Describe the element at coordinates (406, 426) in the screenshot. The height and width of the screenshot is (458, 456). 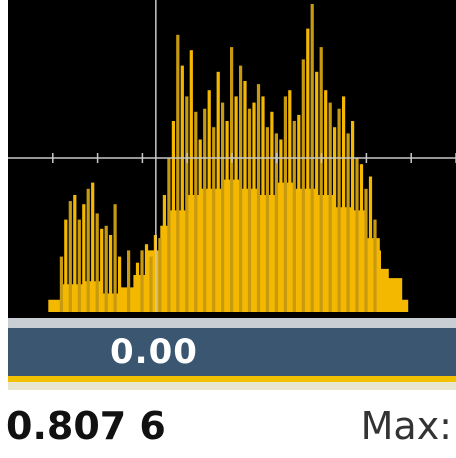
I see `footer-max-label: Max:` at that location.